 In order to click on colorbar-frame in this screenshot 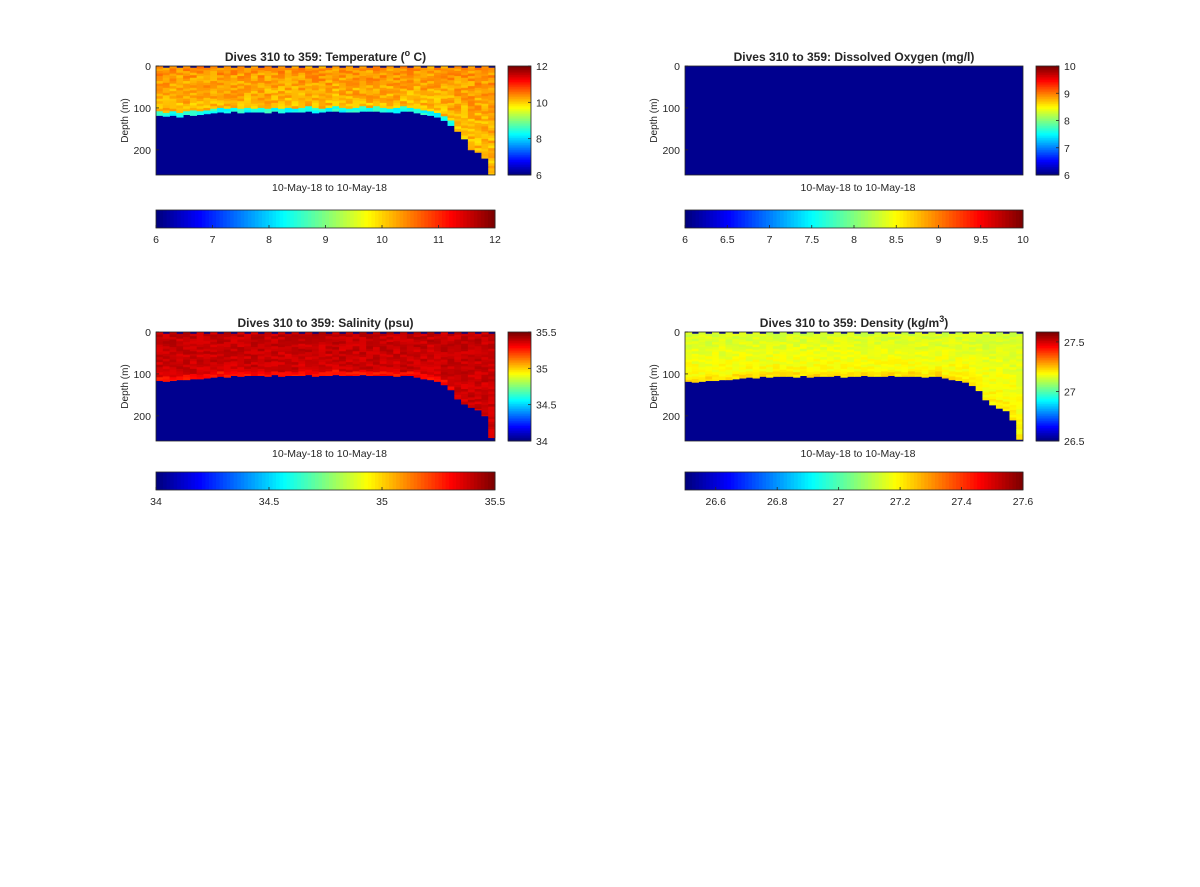, I will do `click(519, 120)`.